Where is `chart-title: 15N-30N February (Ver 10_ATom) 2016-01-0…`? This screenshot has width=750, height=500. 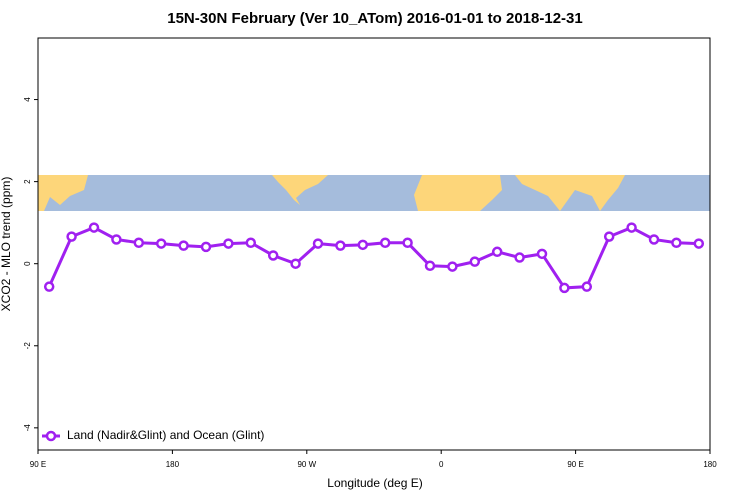
chart-title: 15N-30N February (Ver 10_ATom) 2016-01-0… is located at coordinates (374, 18).